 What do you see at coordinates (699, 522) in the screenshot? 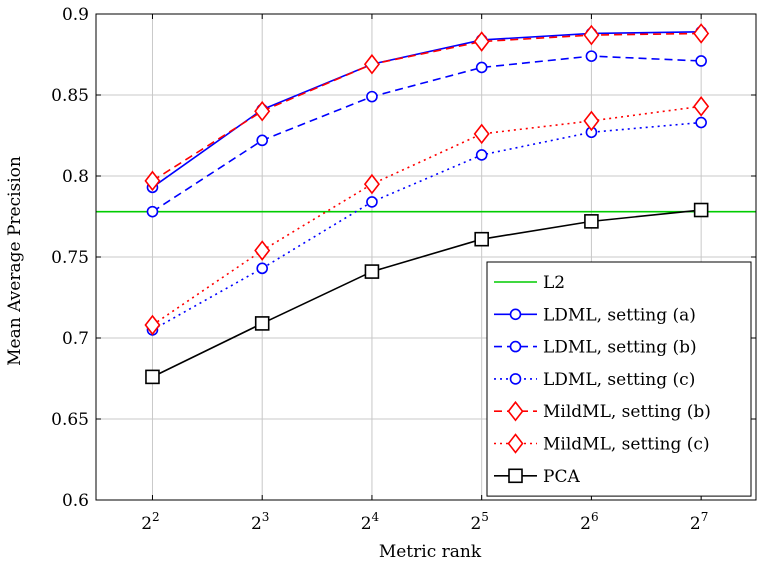
I see `x-tick-label: 27` at bounding box center [699, 522].